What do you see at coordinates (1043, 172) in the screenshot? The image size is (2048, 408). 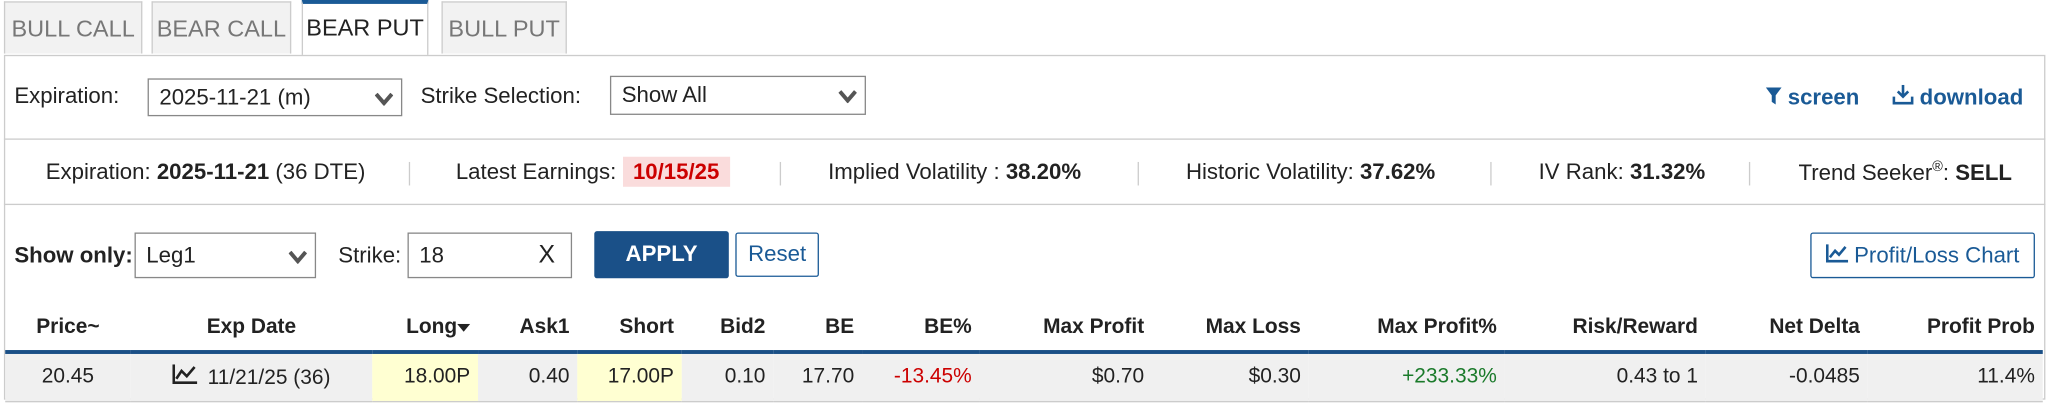 I see `value: 38.20%` at bounding box center [1043, 172].